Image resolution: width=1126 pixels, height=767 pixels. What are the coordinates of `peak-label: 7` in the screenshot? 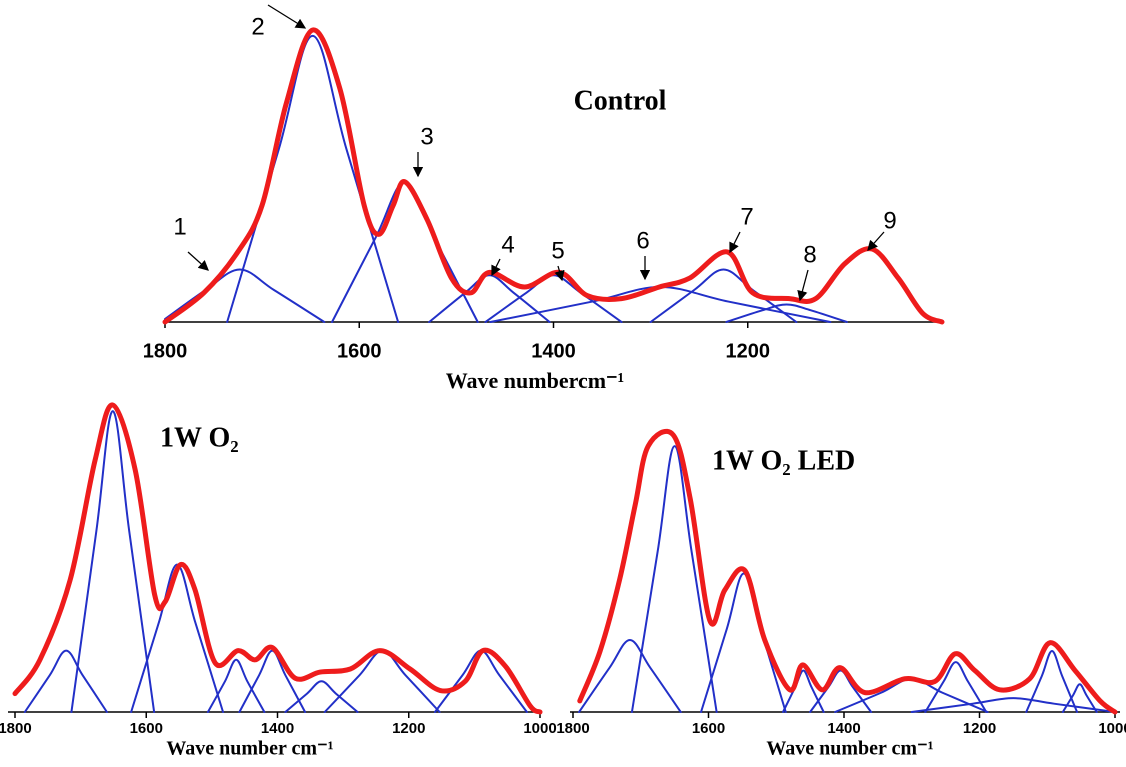 It's located at (746, 216).